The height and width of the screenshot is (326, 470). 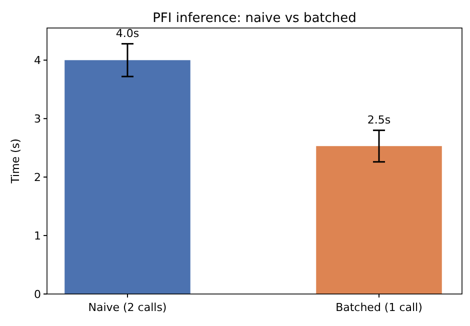 What do you see at coordinates (254, 18) in the screenshot?
I see `chart-title: PFI inference: naive vs batched` at bounding box center [254, 18].